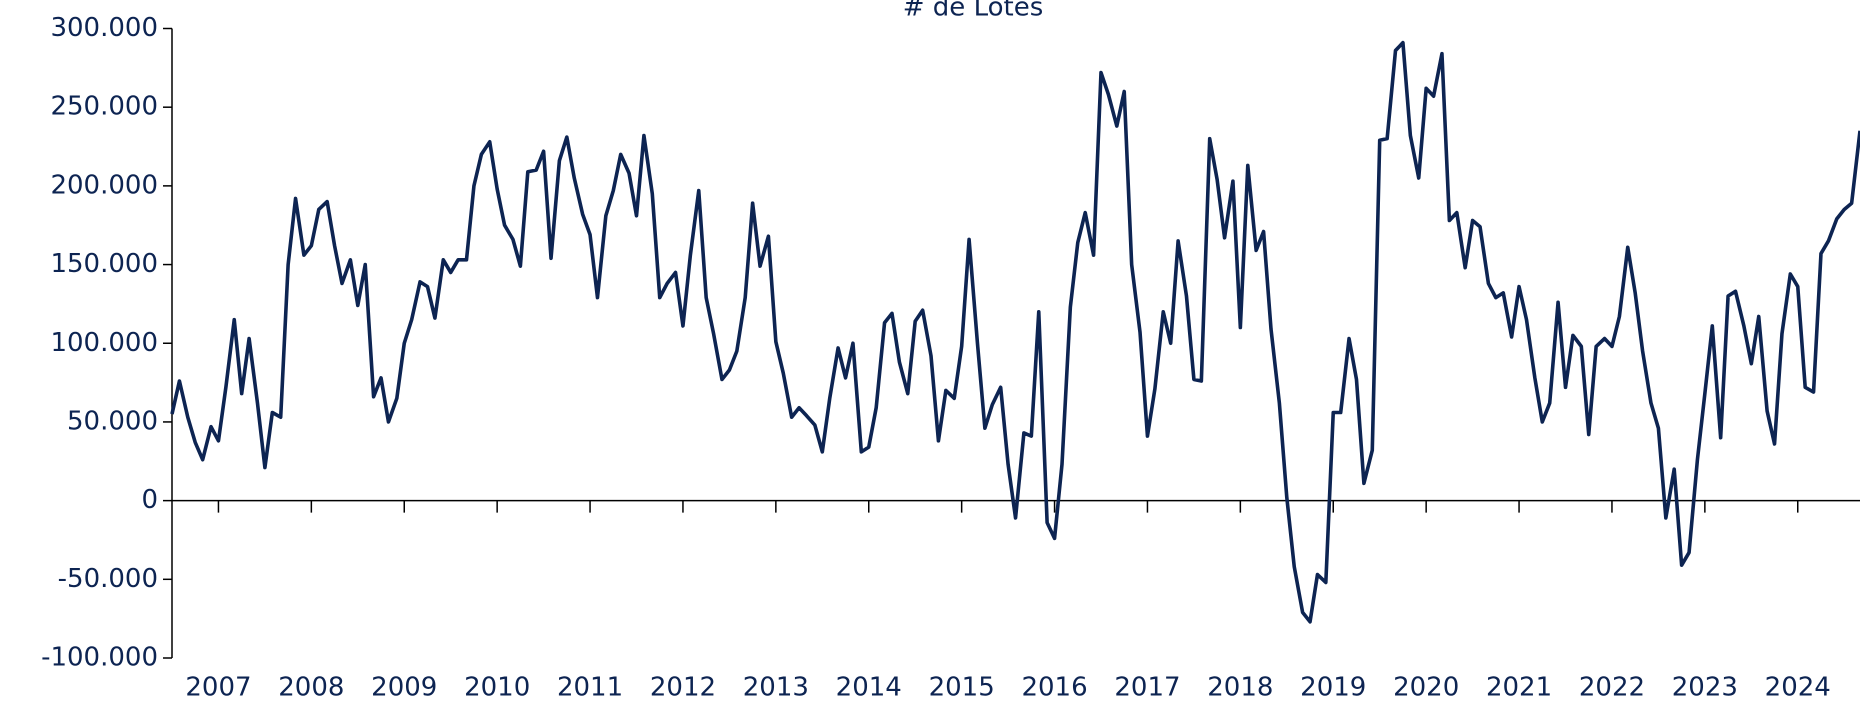 Image resolution: width=1860 pixels, height=702 pixels. What do you see at coordinates (104, 343) in the screenshot?
I see `y-tick-label: 100.000` at bounding box center [104, 343].